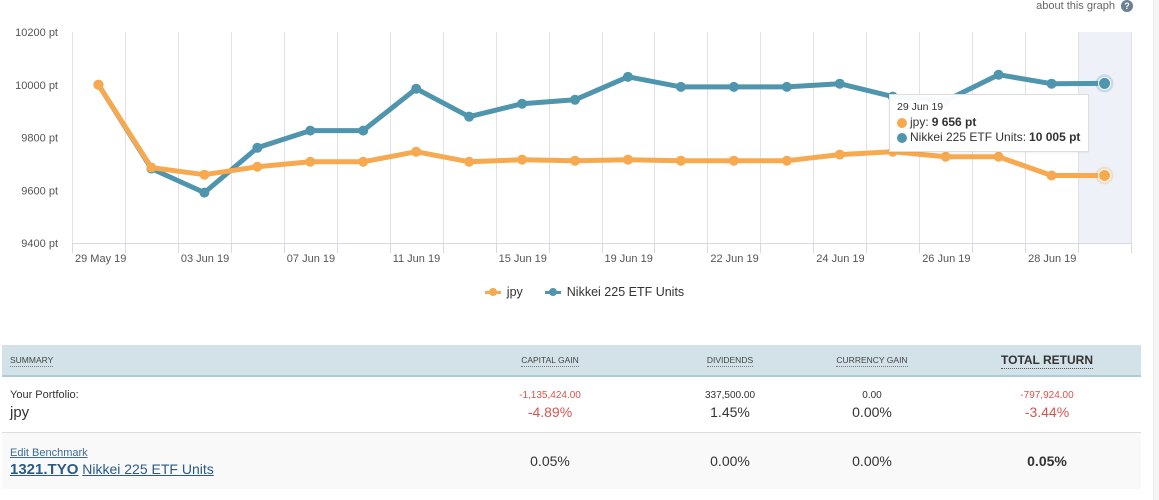 The height and width of the screenshot is (500, 1159). I want to click on header-currency-gain: Currency Gain, so click(872, 361).